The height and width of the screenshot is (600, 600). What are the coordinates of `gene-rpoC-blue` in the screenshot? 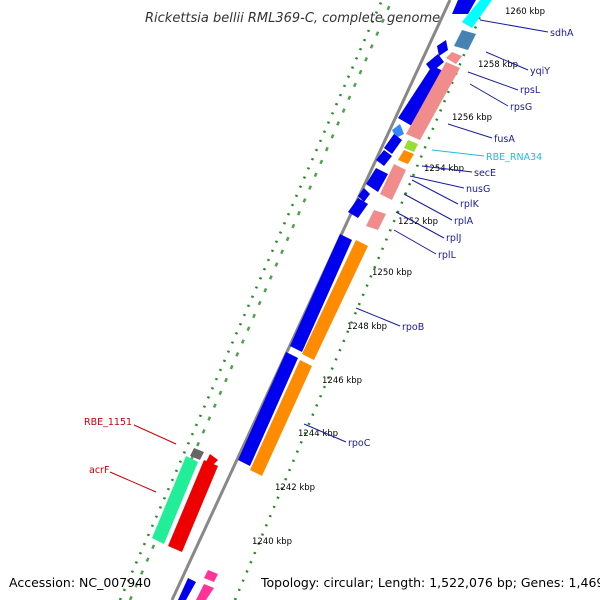 It's located at (268, 409).